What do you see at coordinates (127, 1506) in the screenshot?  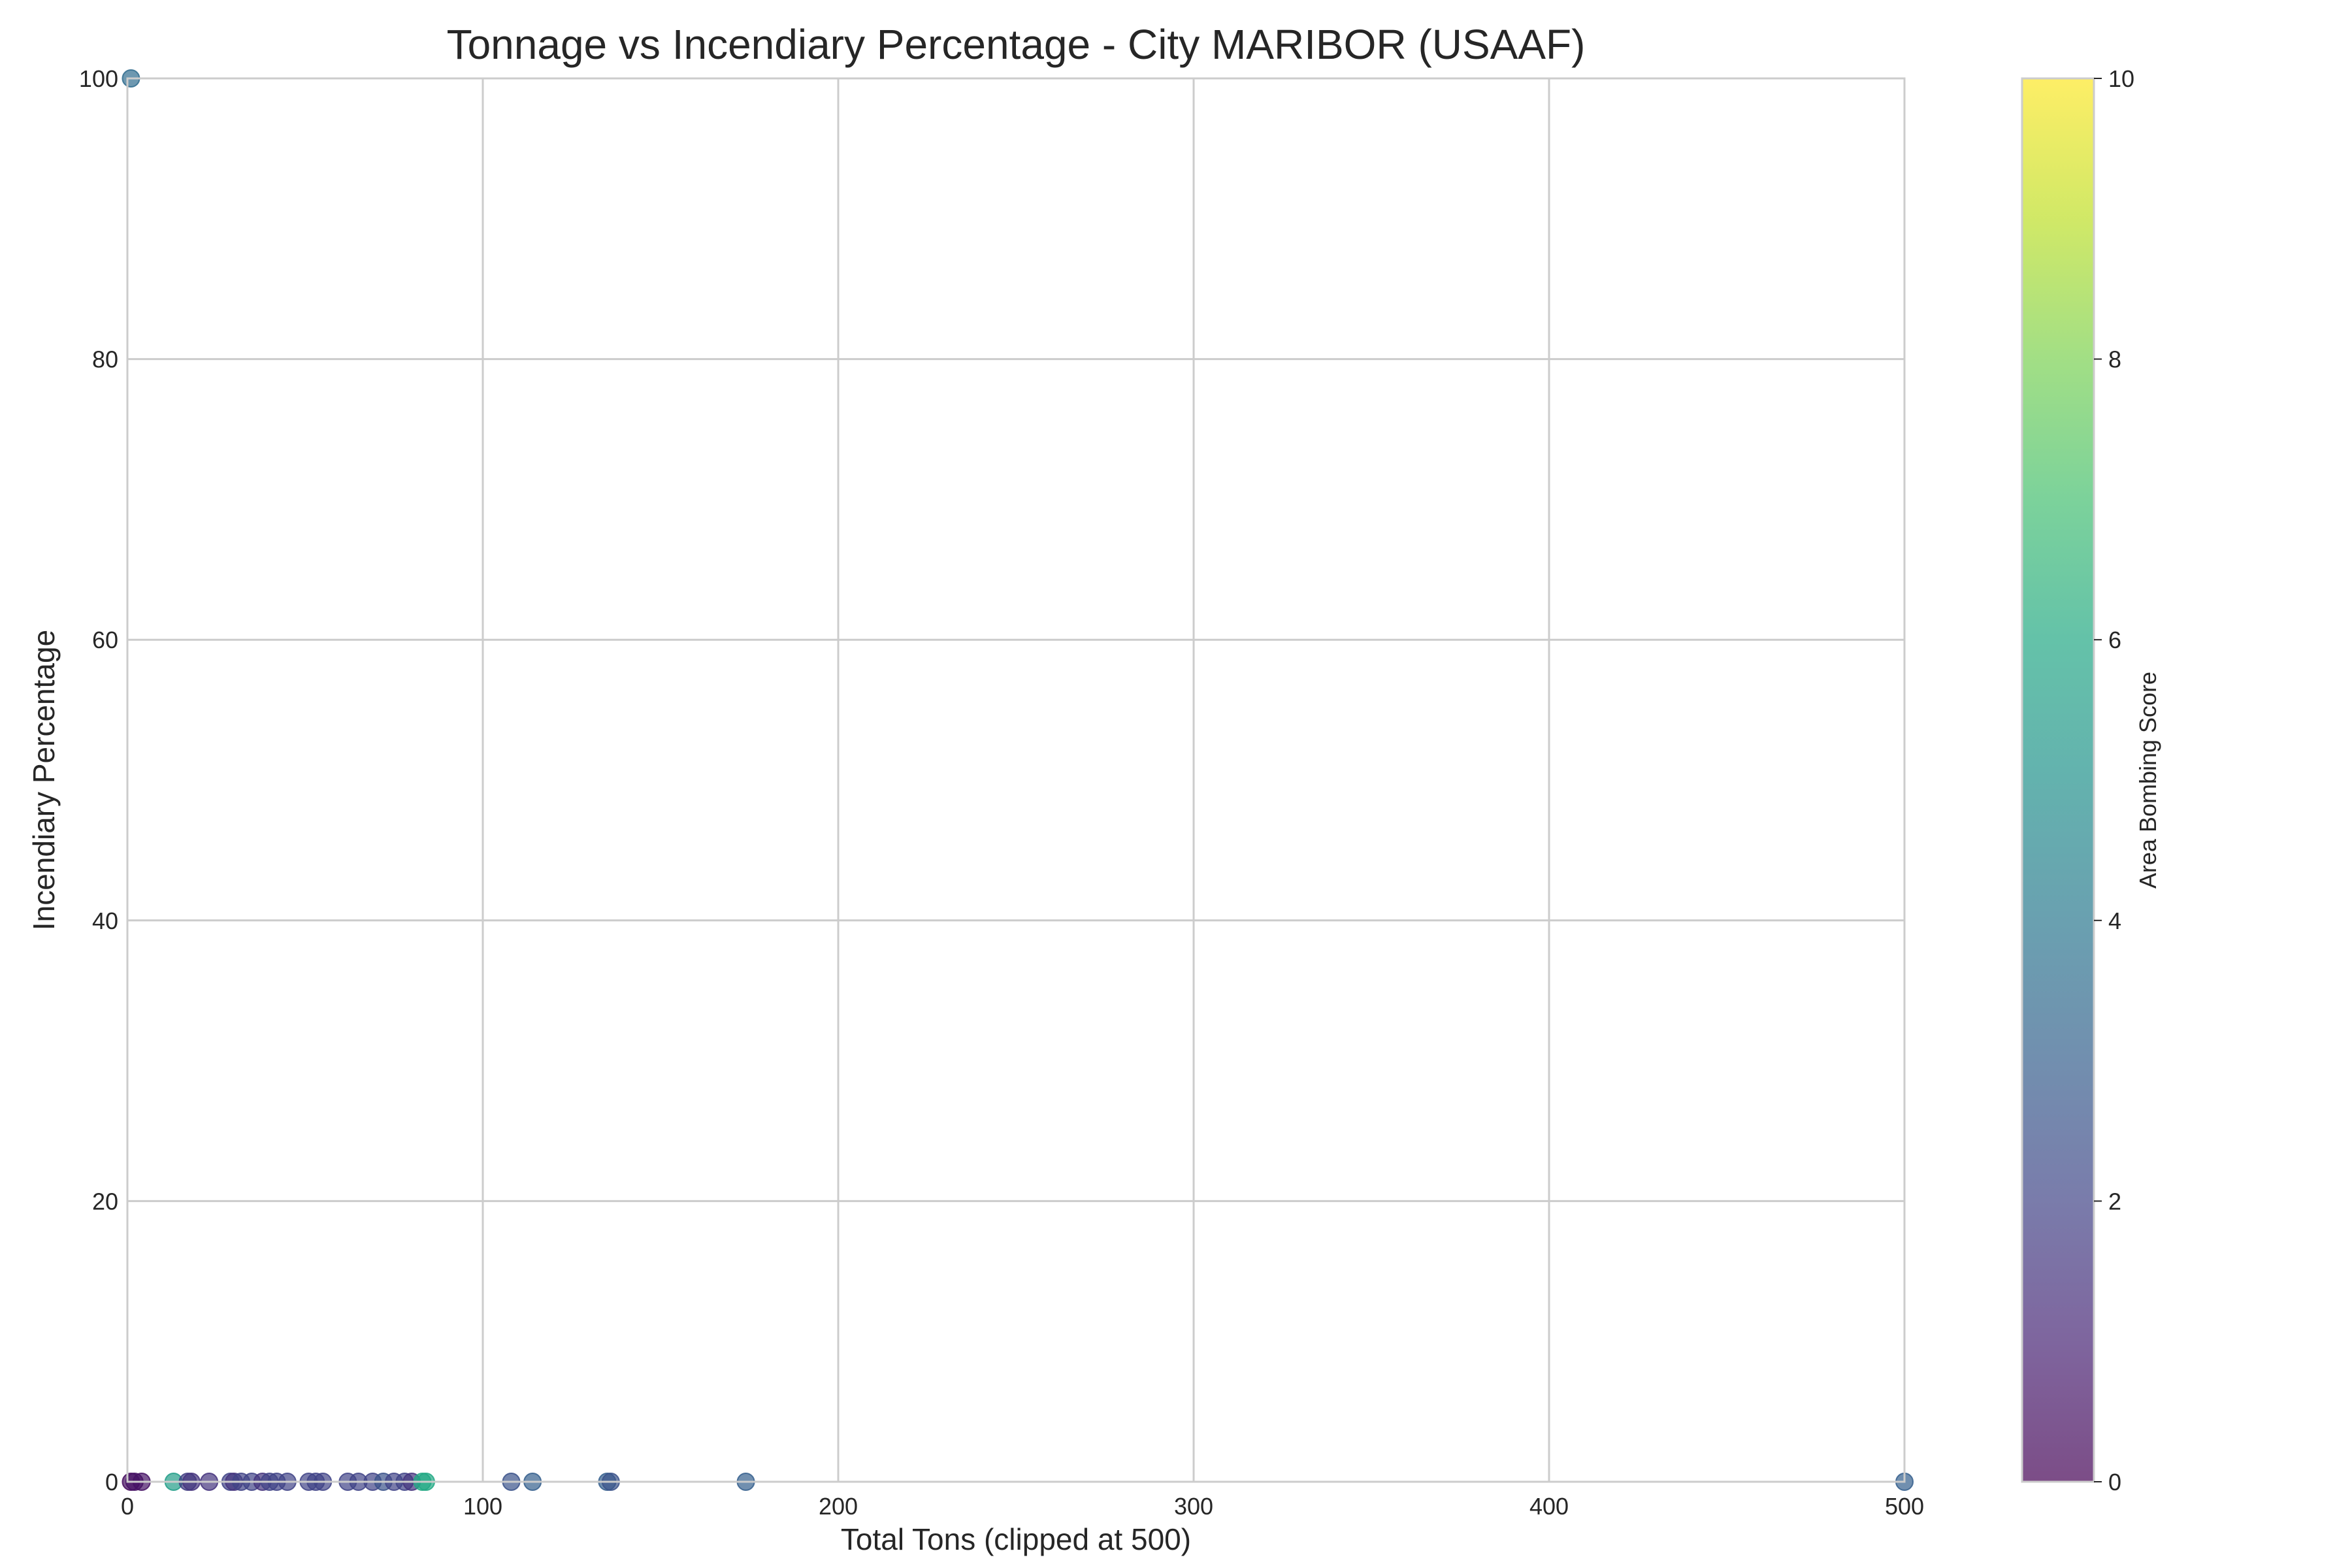 I see `x-tick-label: 0` at bounding box center [127, 1506].